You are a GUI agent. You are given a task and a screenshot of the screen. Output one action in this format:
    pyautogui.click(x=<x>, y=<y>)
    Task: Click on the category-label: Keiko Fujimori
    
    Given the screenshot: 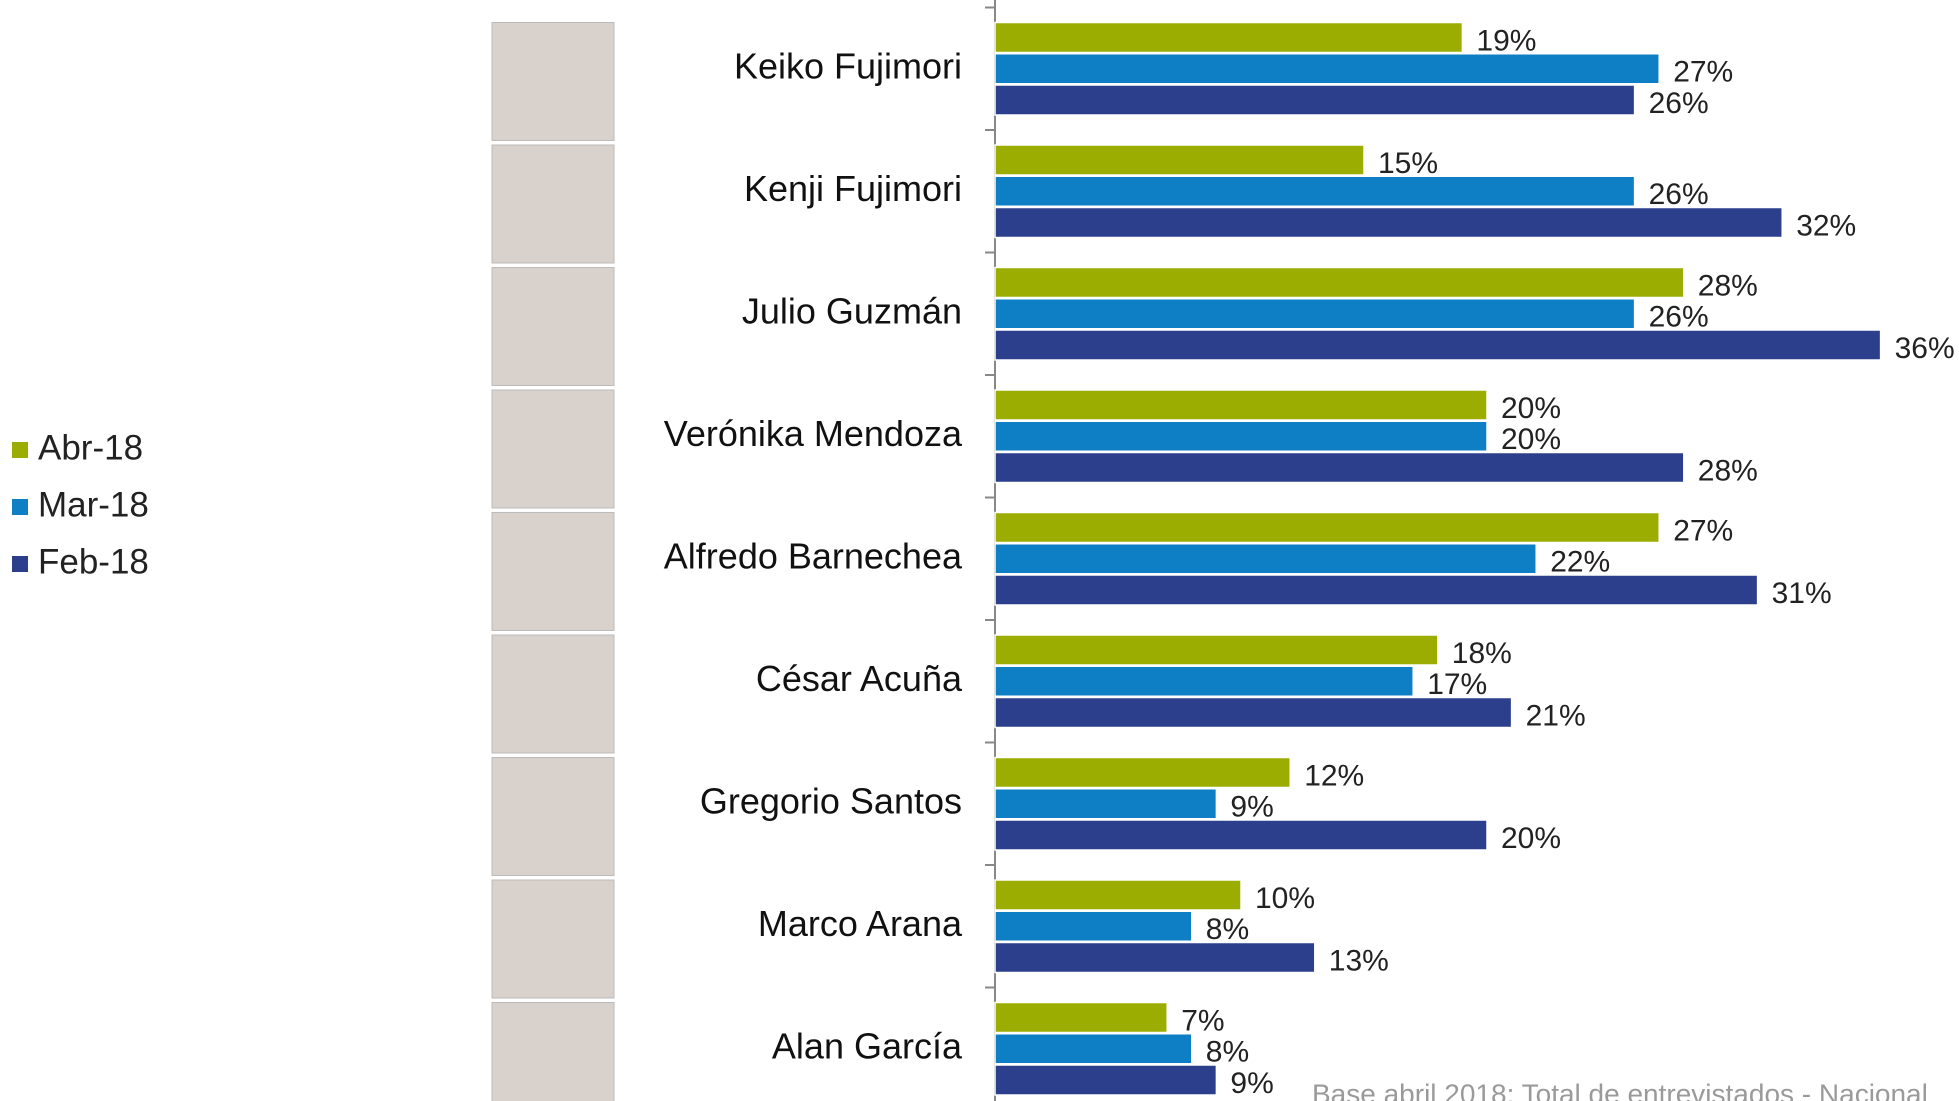 What is the action you would take?
    pyautogui.click(x=848, y=65)
    